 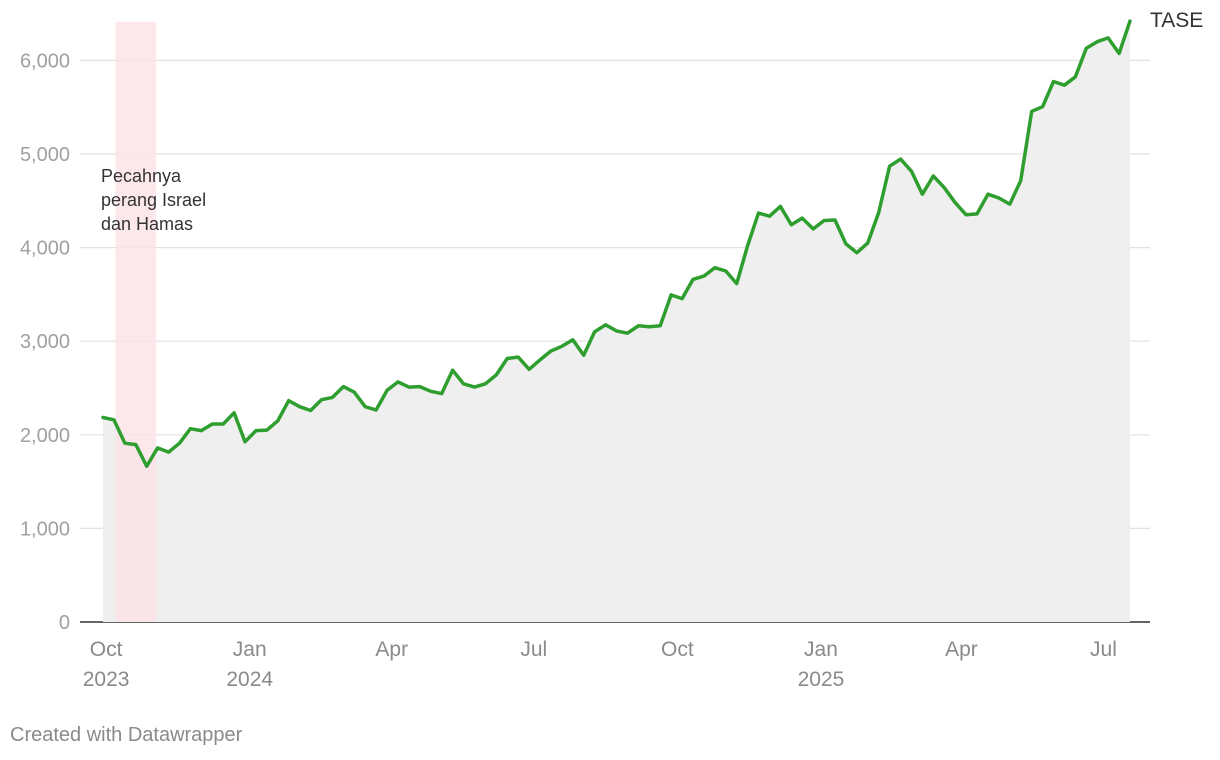 I want to click on war-highlight-band, so click(x=136, y=322).